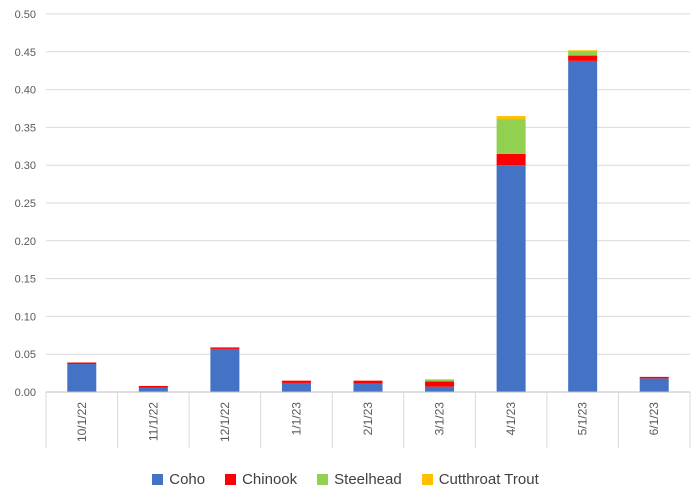  Describe the element at coordinates (583, 419) in the screenshot. I see `x-tick-label: 5/1/23` at that location.